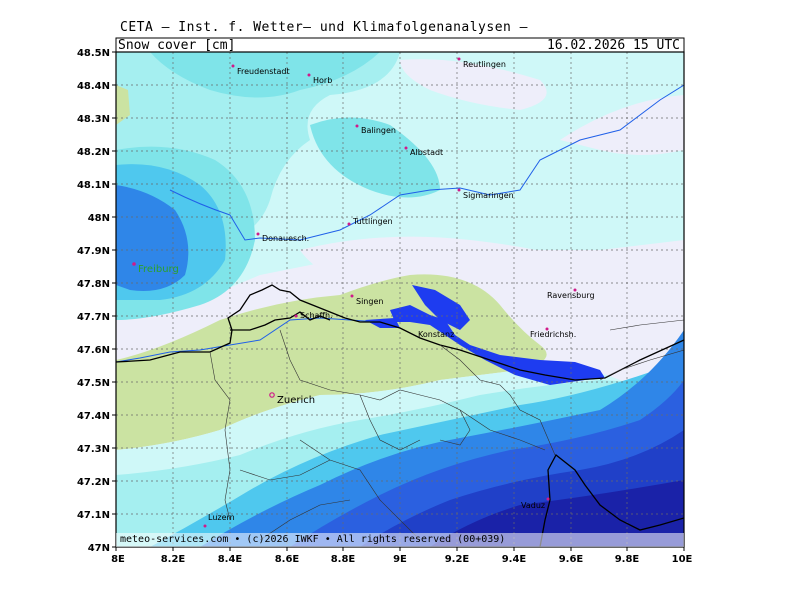  Describe the element at coordinates (93, 482) in the screenshot. I see `y-tick-label: 47.2N` at that location.